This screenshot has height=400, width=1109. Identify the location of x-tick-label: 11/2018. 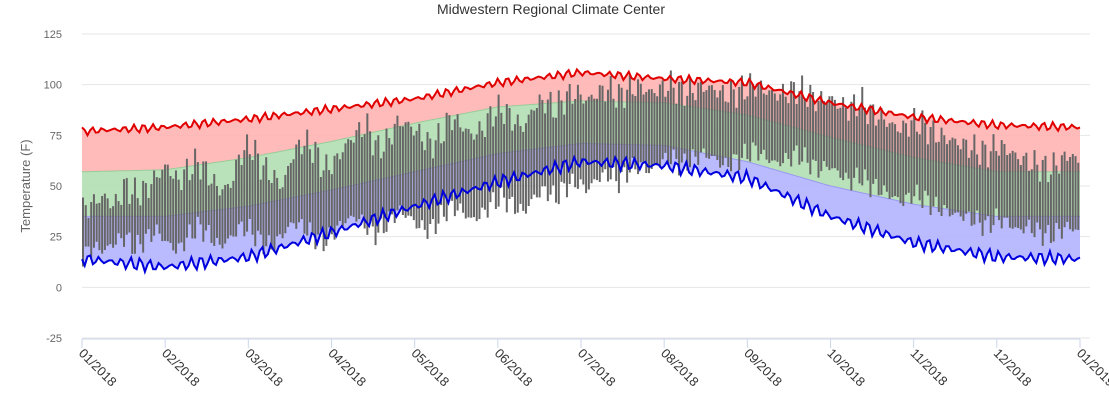
(929, 367).